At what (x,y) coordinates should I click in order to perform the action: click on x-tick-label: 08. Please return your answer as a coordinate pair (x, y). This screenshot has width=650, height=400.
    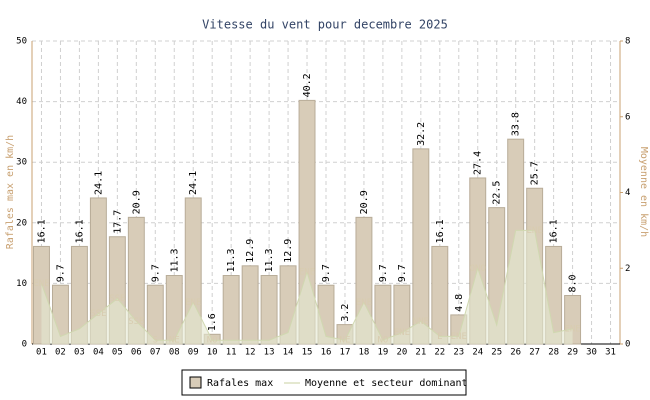
    Looking at the image, I should click on (174, 353).